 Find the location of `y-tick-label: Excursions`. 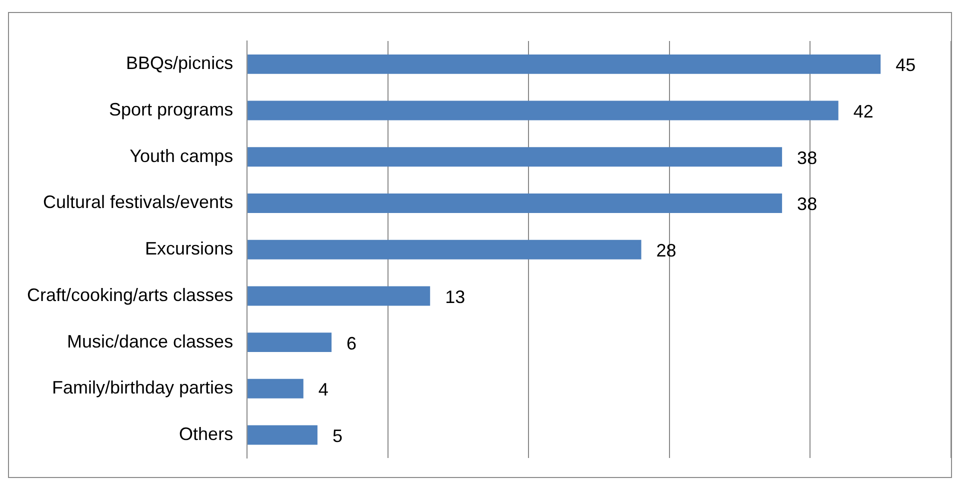

y-tick-label: Excursions is located at coordinates (189, 248).